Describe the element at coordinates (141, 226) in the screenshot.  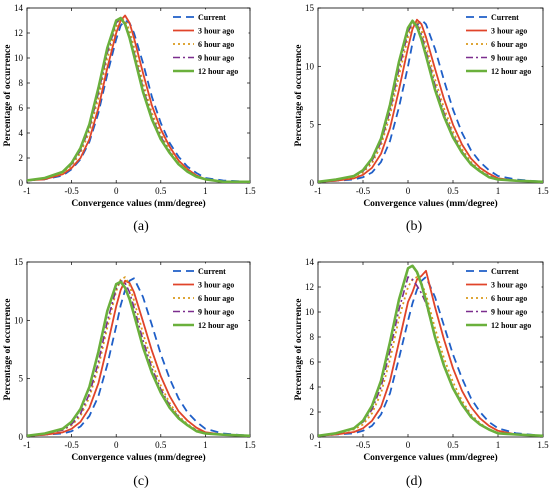
I see `panel-label-a: (a)` at that location.